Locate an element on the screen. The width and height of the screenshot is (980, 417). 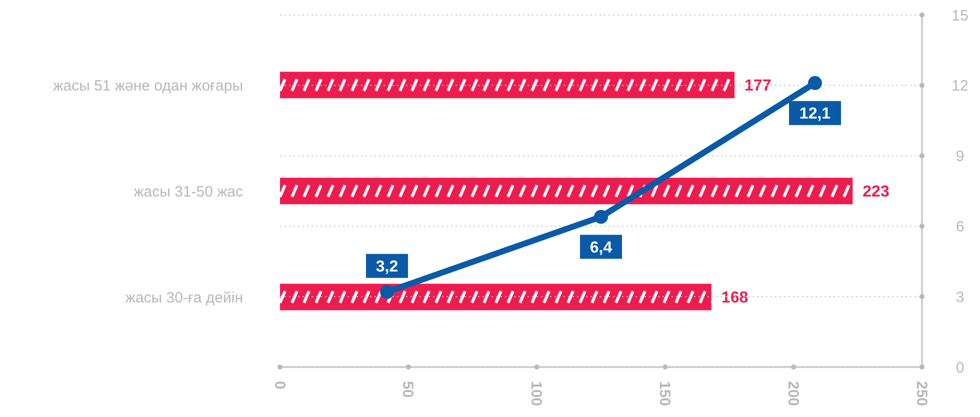
y-tick-label: 6 is located at coordinates (960, 227).